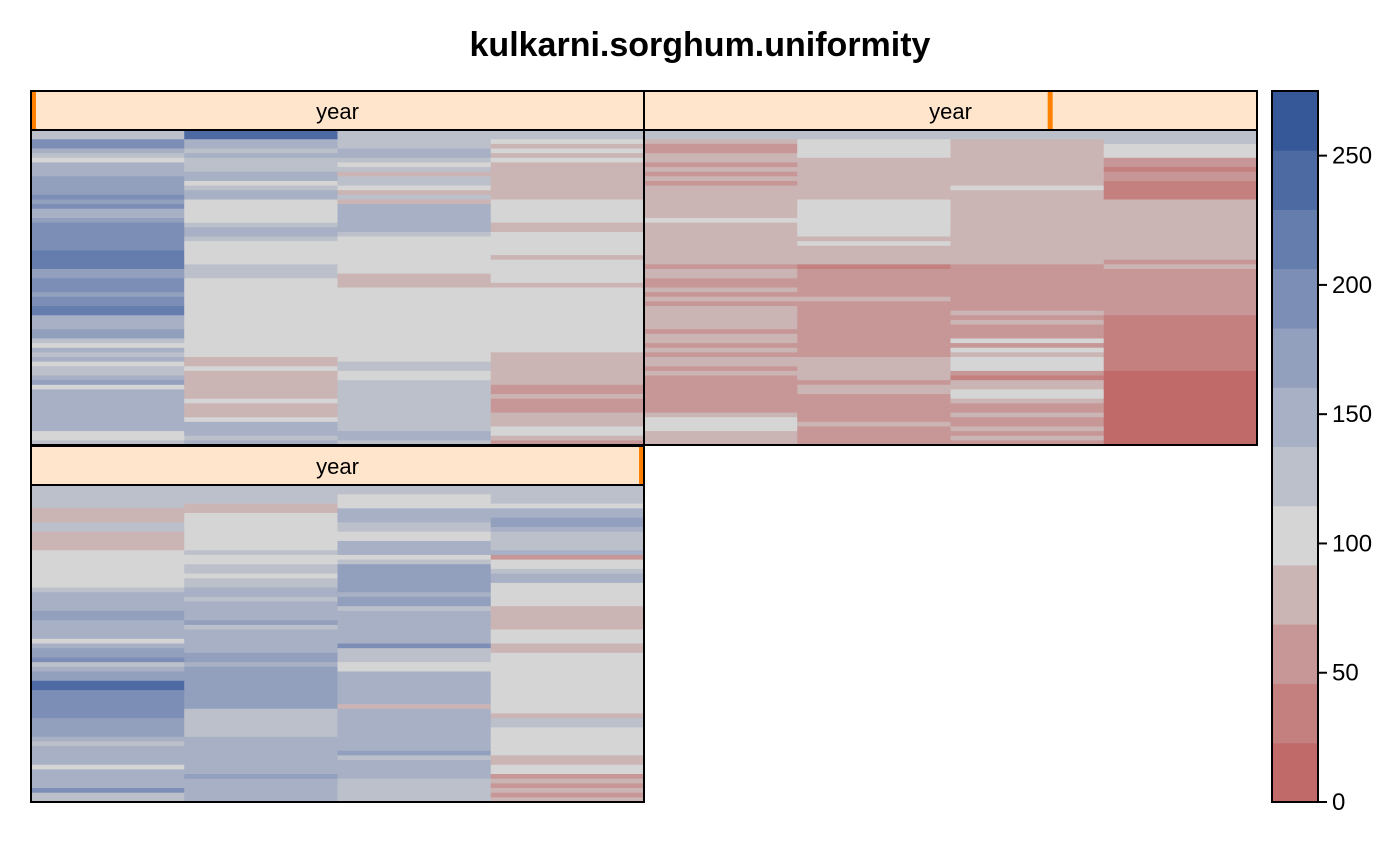 The width and height of the screenshot is (1400, 866). Describe the element at coordinates (1352, 543) in the screenshot. I see `colorkey-tick-label: 100` at that location.